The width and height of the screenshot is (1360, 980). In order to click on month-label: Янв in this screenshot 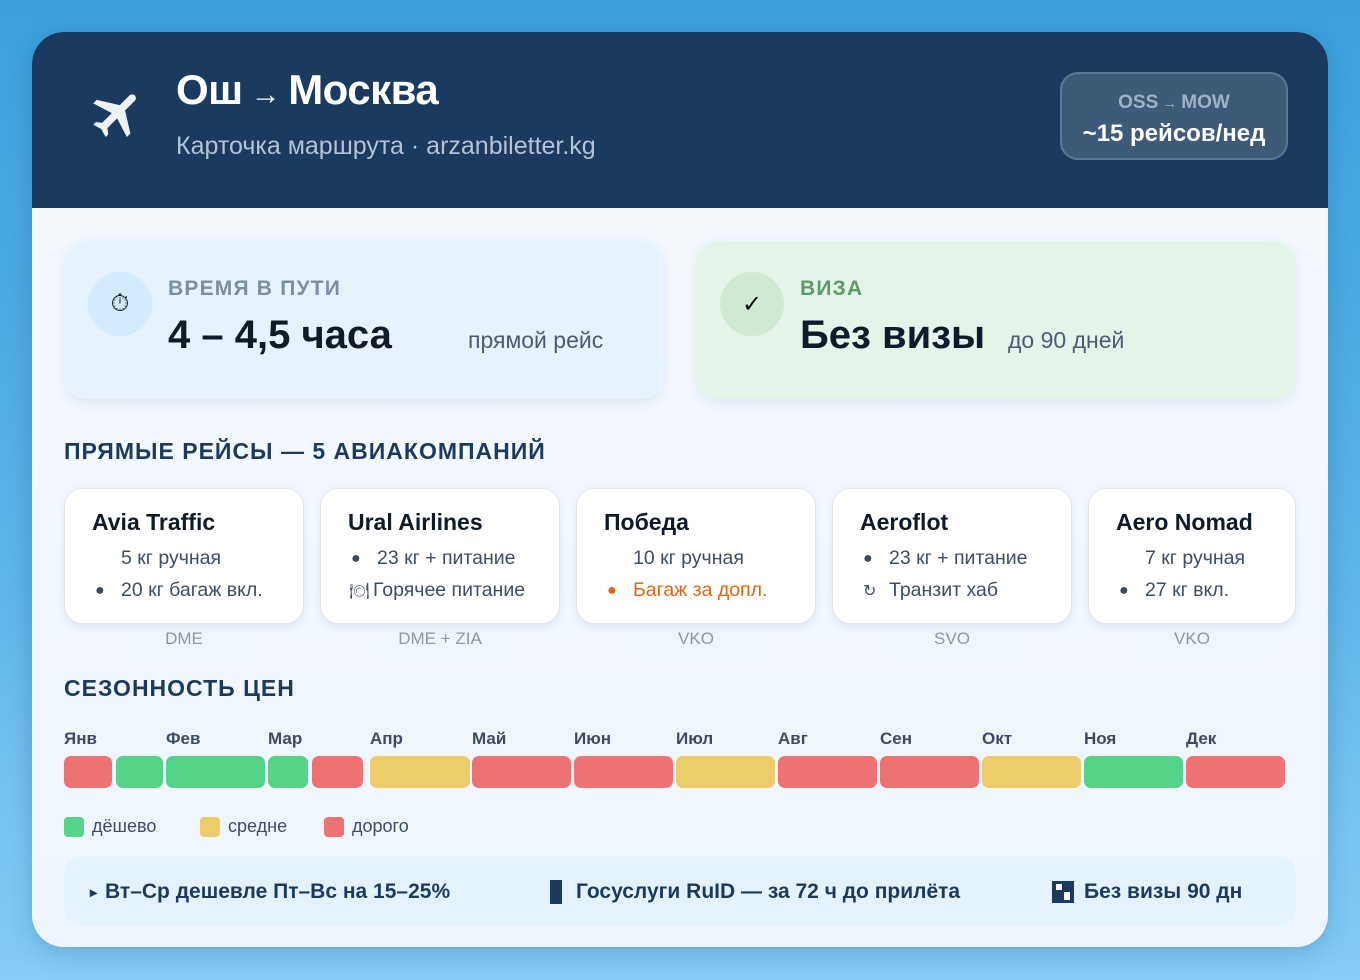, I will do `click(80, 738)`.